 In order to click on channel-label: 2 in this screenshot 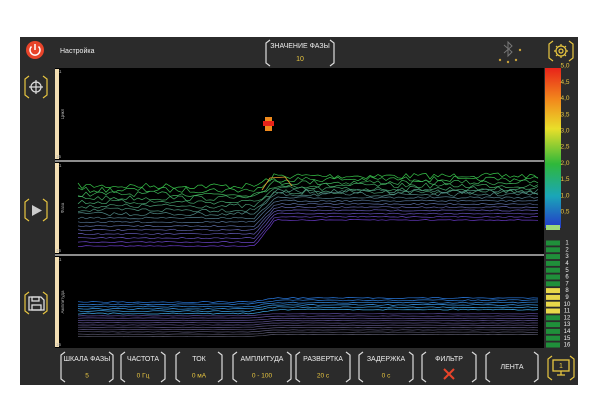, I will do `click(567, 250)`.